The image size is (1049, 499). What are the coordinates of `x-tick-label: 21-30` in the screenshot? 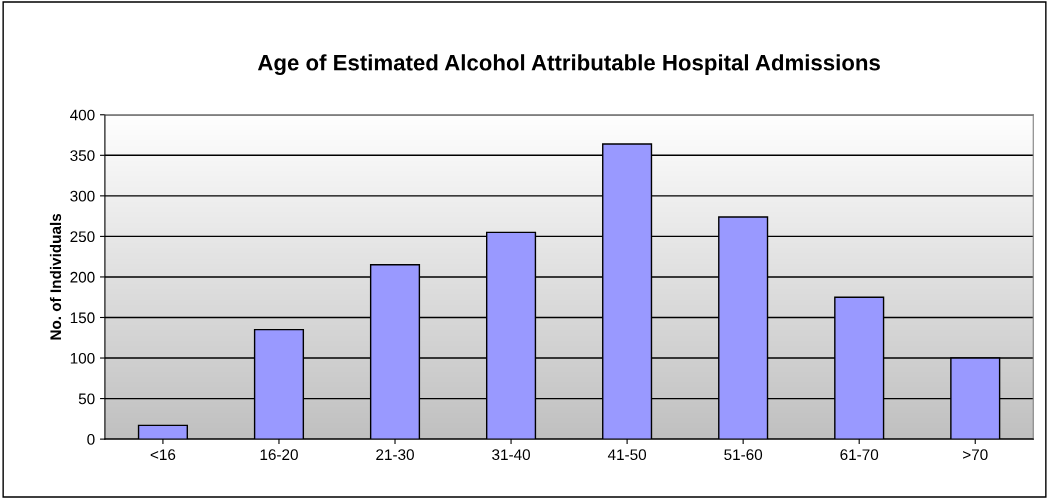 It's located at (395, 455).